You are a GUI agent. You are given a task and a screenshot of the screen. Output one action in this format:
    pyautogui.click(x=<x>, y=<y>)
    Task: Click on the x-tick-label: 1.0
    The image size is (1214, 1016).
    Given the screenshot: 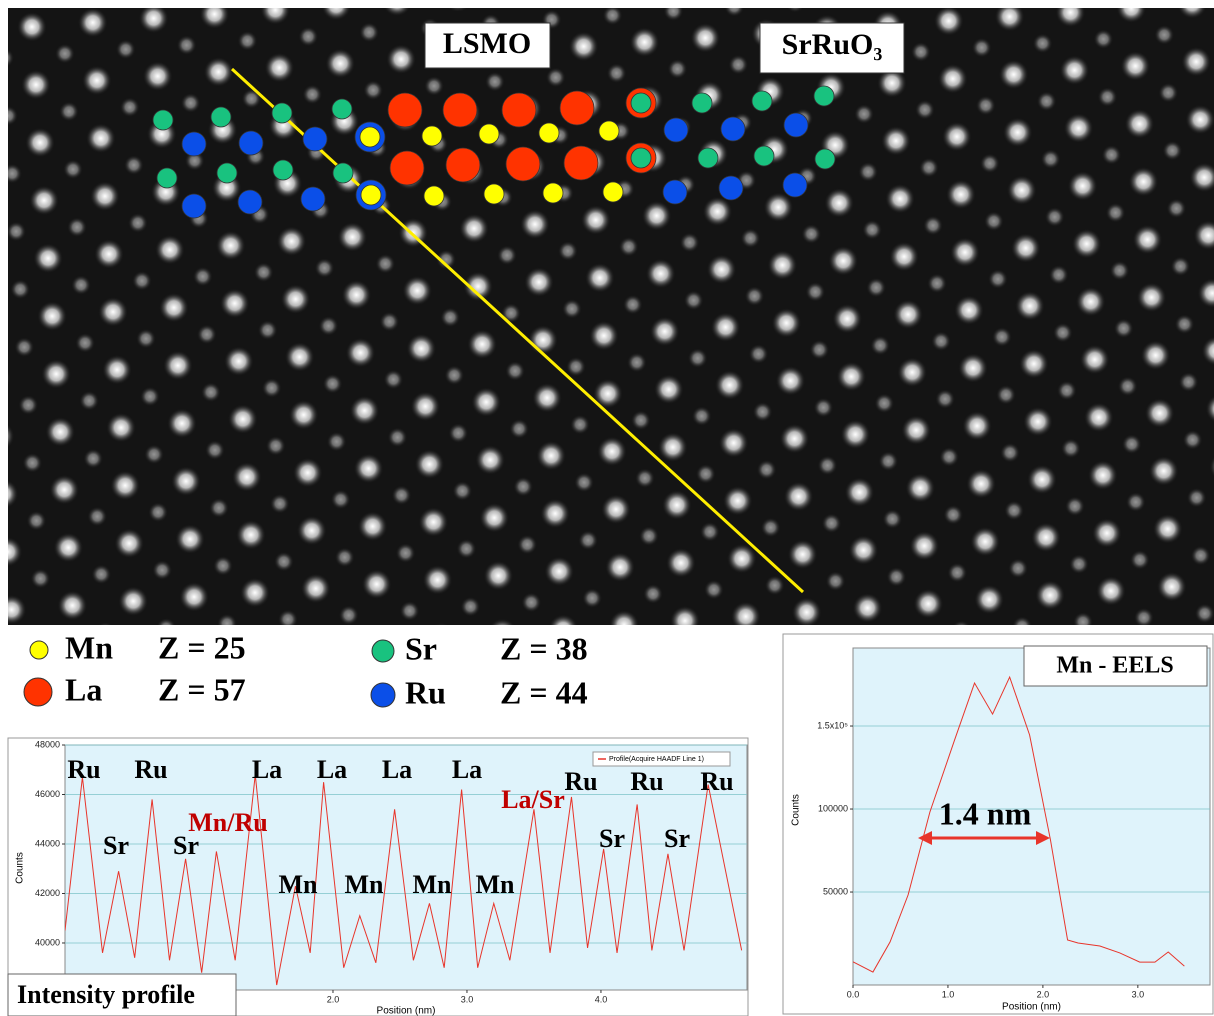 What is the action you would take?
    pyautogui.click(x=948, y=994)
    